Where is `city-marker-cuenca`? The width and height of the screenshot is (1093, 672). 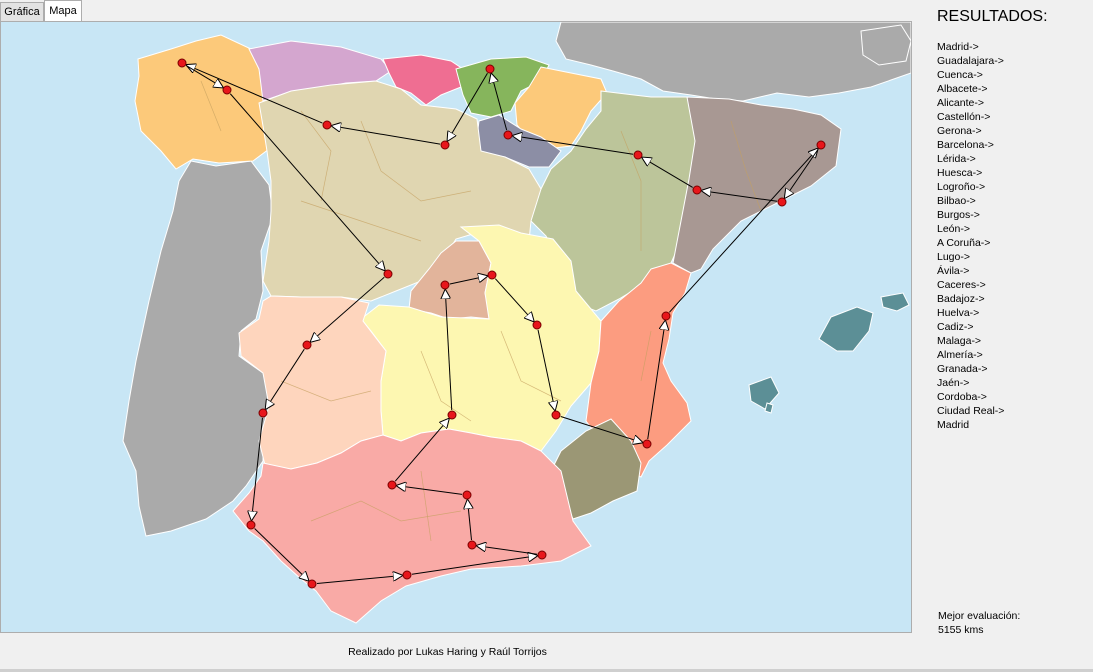
city-marker-cuenca is located at coordinates (537, 325).